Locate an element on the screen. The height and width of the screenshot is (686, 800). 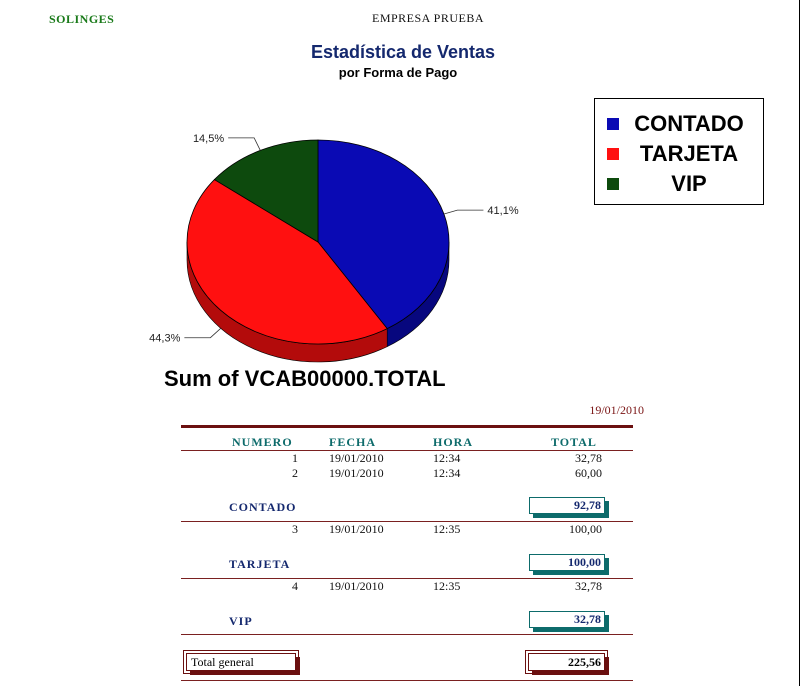
pie-slice-vip is located at coordinates (266, 191).